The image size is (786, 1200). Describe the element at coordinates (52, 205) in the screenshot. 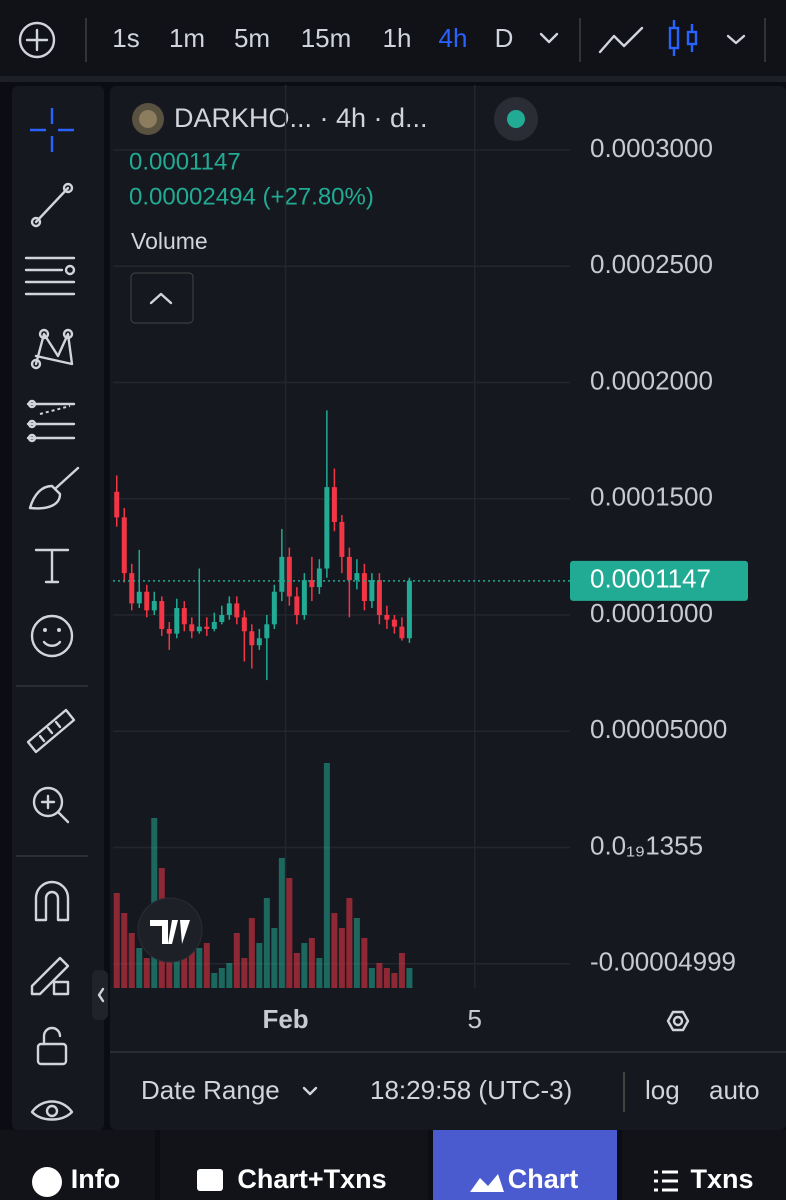

I see `trend-line-tool` at that location.